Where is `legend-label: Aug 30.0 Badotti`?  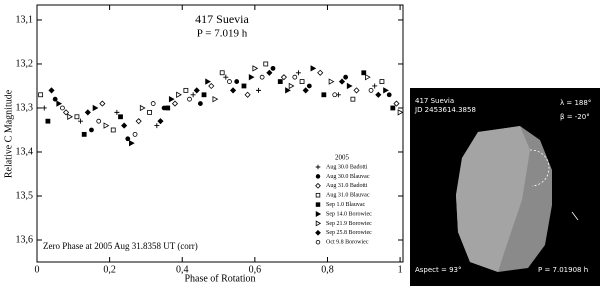 legend-label: Aug 30.0 Badotti is located at coordinates (347, 167).